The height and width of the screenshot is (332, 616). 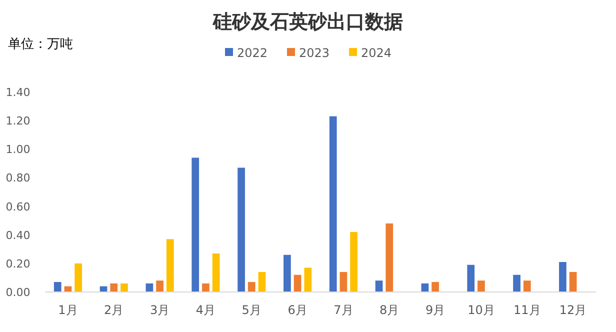 What do you see at coordinates (18, 149) in the screenshot?
I see `y-tick-label: 1.00` at bounding box center [18, 149].